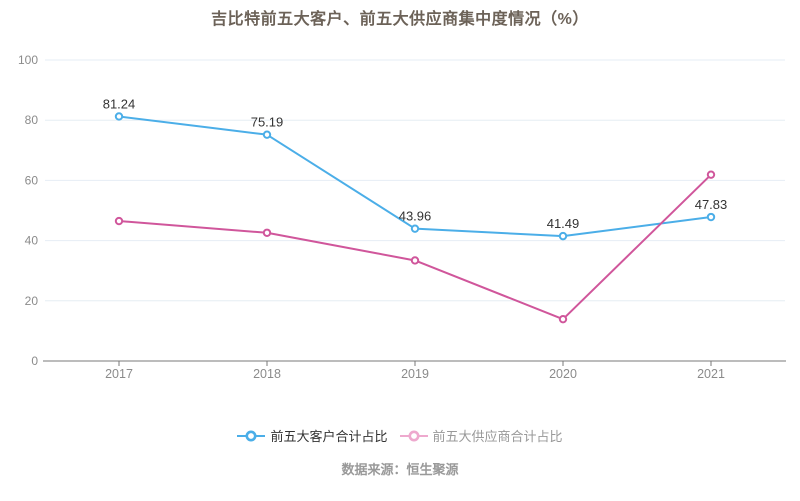  I want to click on data-point-label: 75.19, so click(267, 122).